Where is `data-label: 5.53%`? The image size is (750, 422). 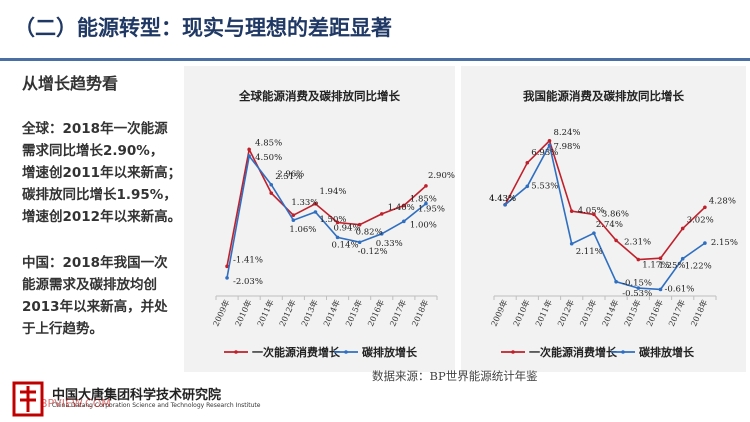 data-label: 5.53% is located at coordinates (544, 186).